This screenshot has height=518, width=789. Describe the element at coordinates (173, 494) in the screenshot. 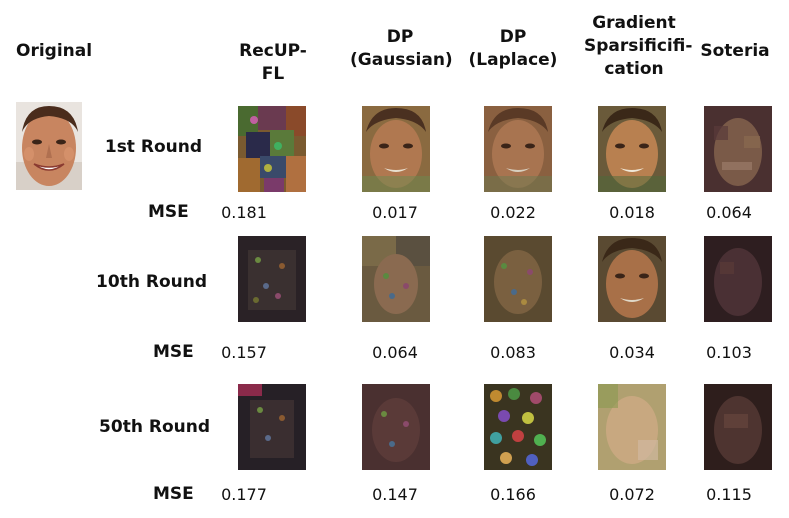

I see `mse-label-row3: MSE` at that location.